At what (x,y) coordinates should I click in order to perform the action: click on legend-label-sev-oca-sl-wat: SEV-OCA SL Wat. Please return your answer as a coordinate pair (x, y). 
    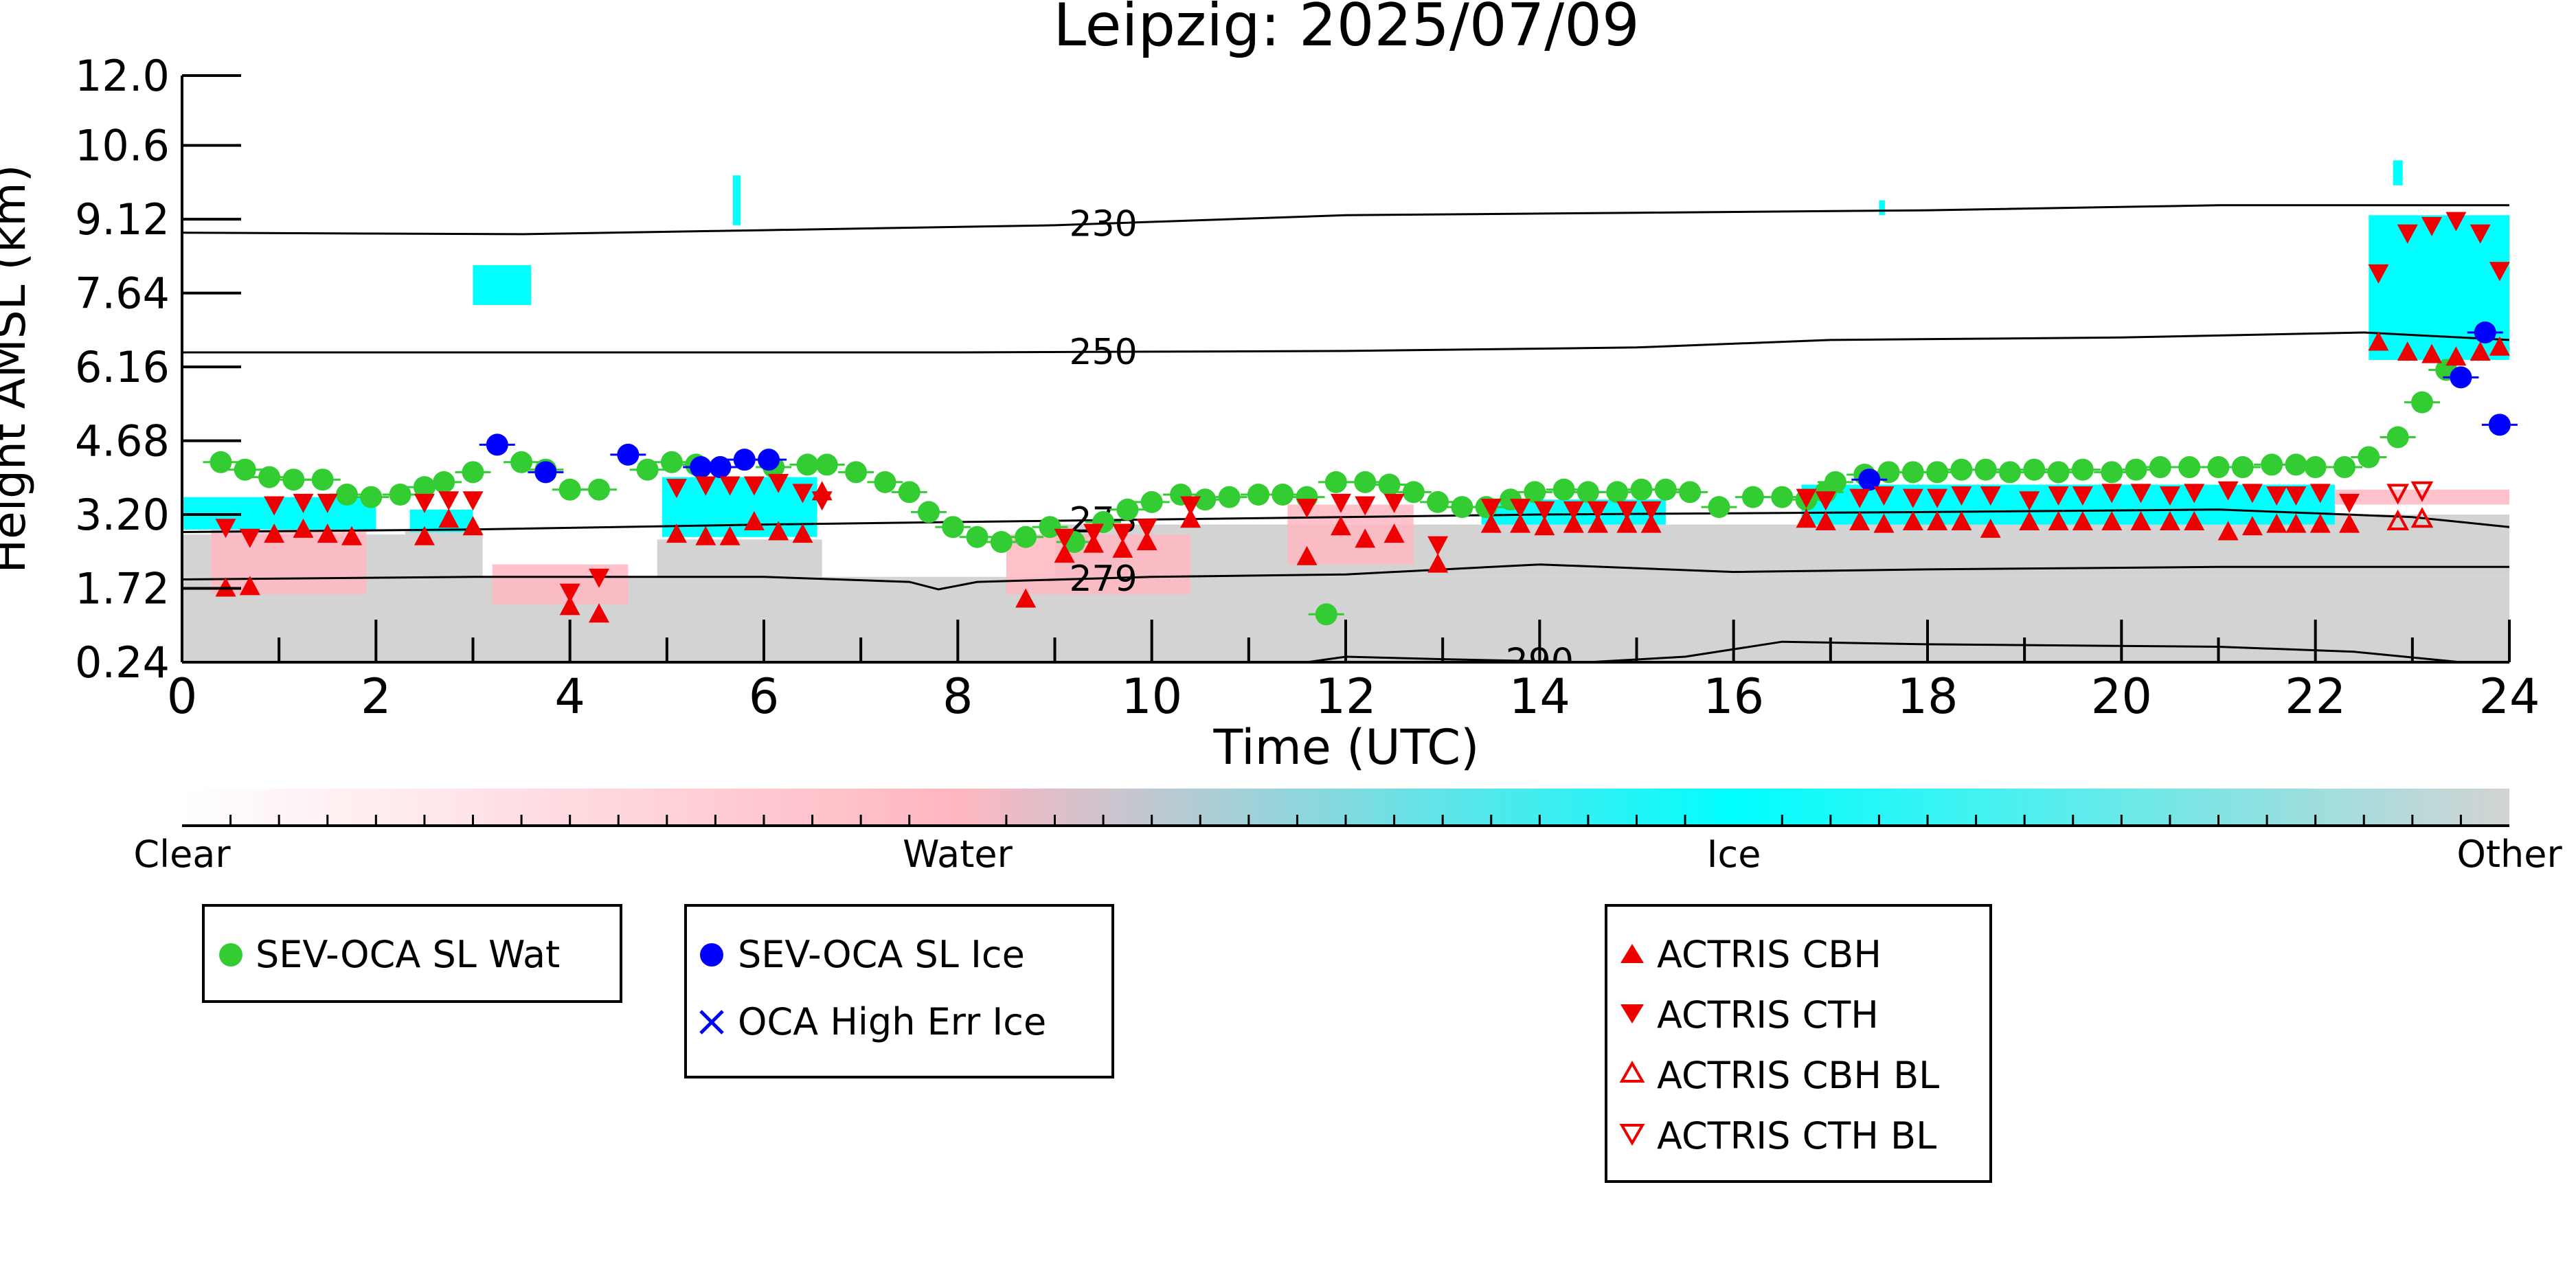
    Looking at the image, I should click on (408, 954).